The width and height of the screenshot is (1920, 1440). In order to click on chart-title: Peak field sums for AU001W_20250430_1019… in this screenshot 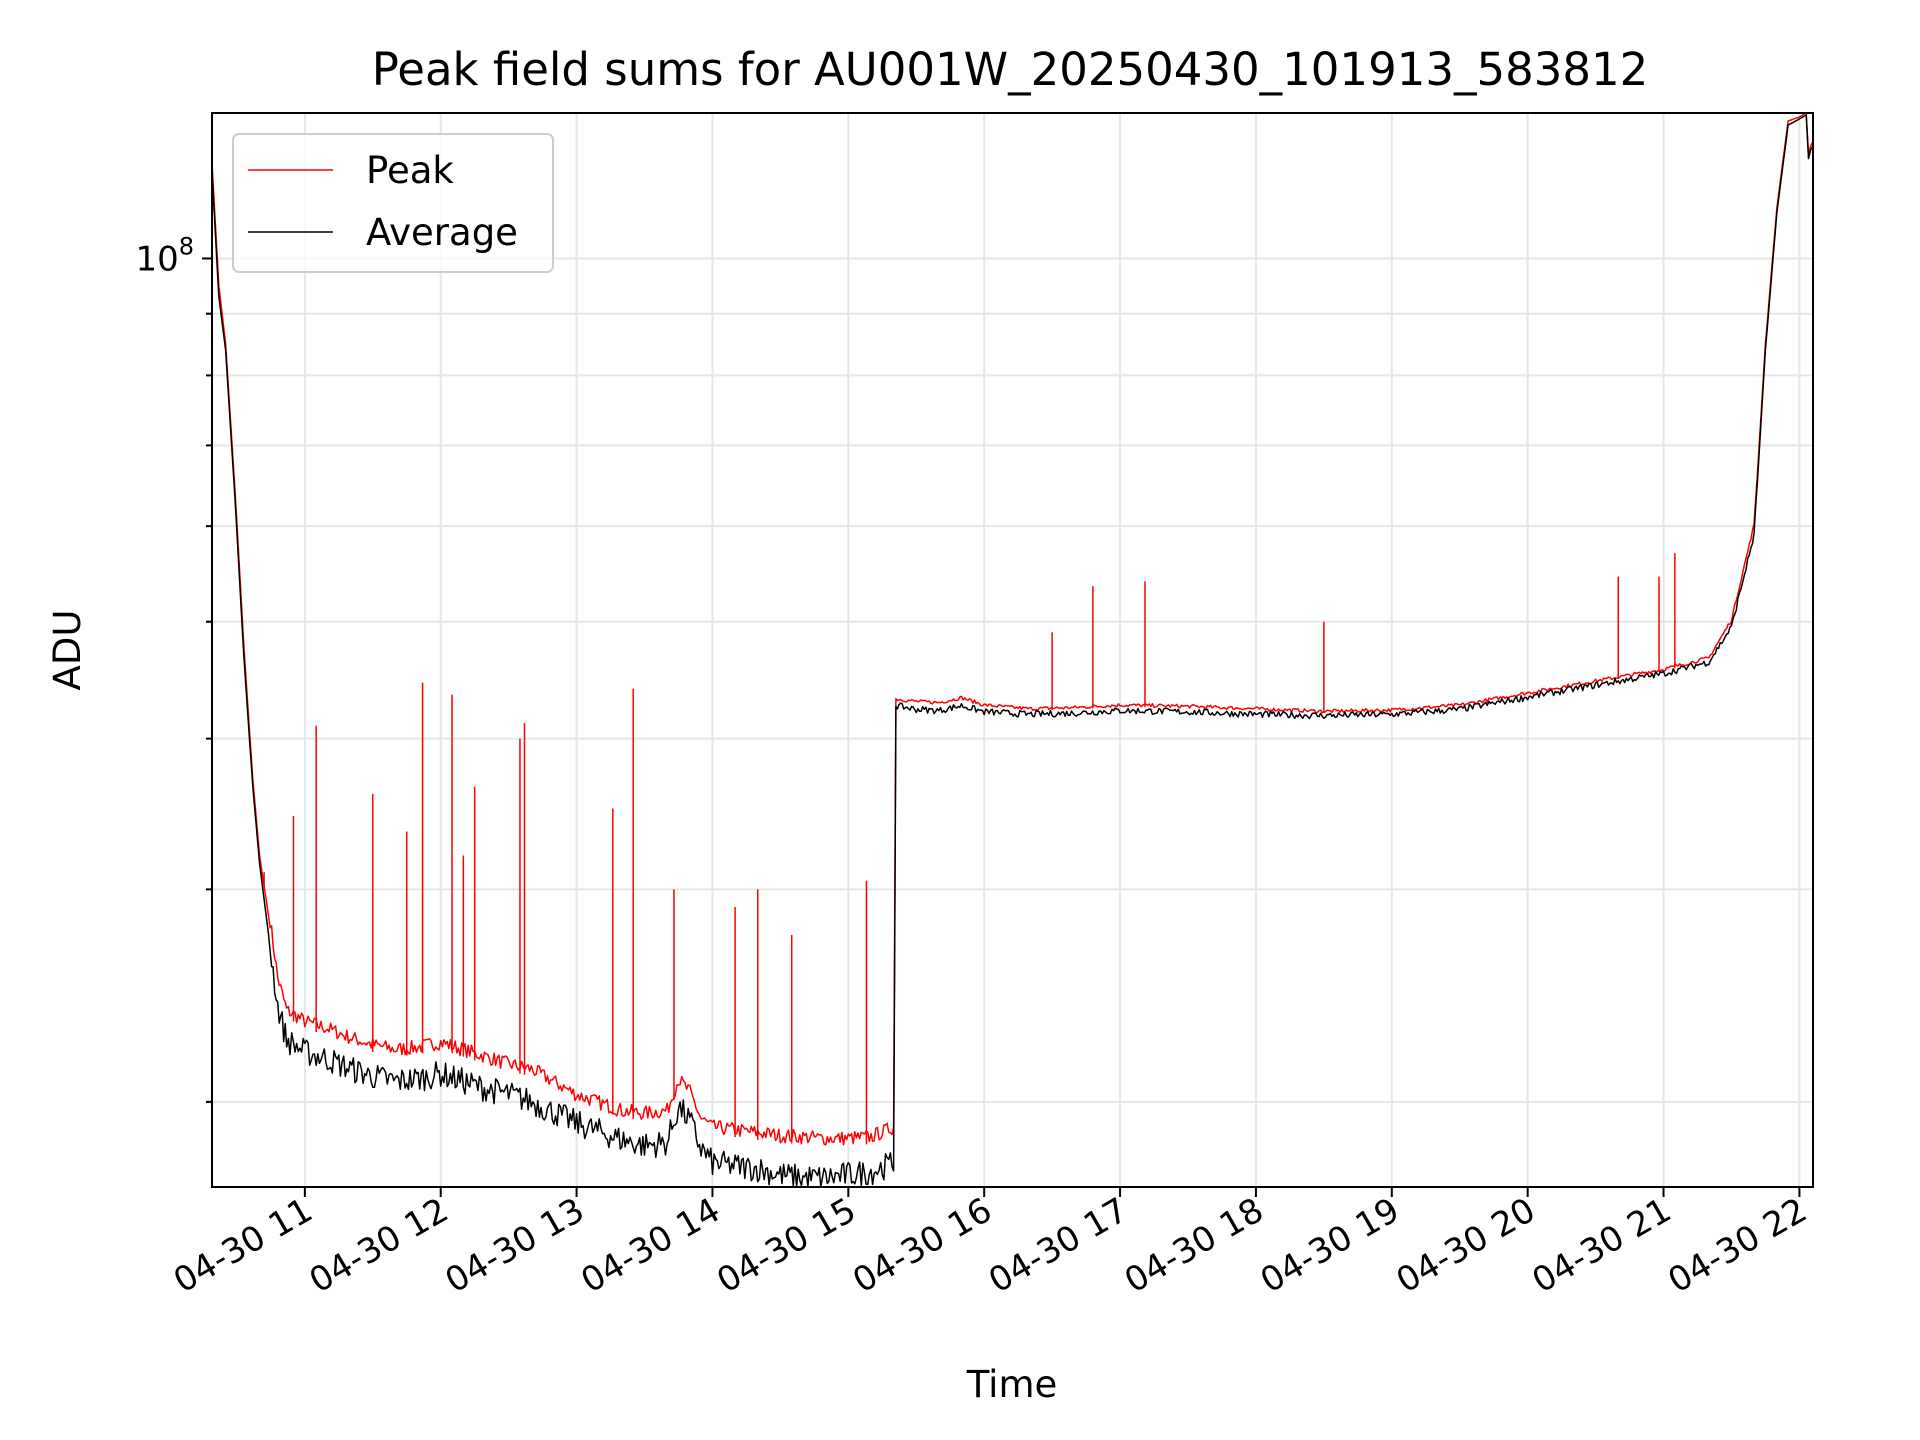, I will do `click(1010, 69)`.